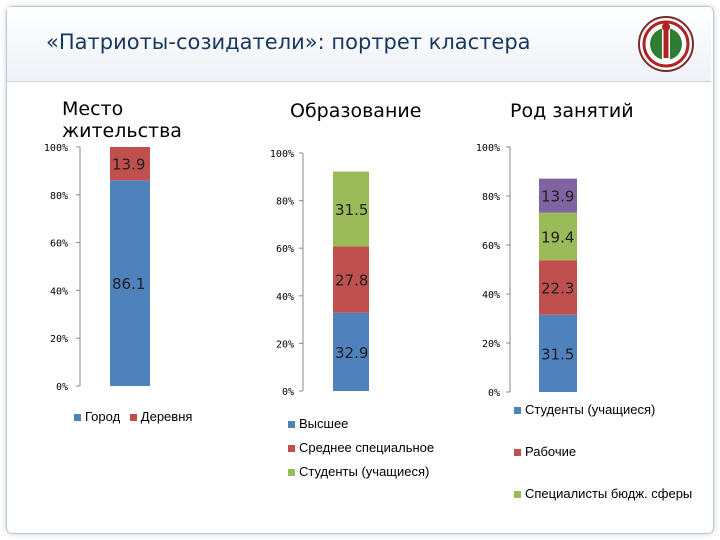 This screenshot has height=540, width=720. What do you see at coordinates (494, 393) in the screenshot?
I see `y-tick-label-2-0: 0%` at bounding box center [494, 393].